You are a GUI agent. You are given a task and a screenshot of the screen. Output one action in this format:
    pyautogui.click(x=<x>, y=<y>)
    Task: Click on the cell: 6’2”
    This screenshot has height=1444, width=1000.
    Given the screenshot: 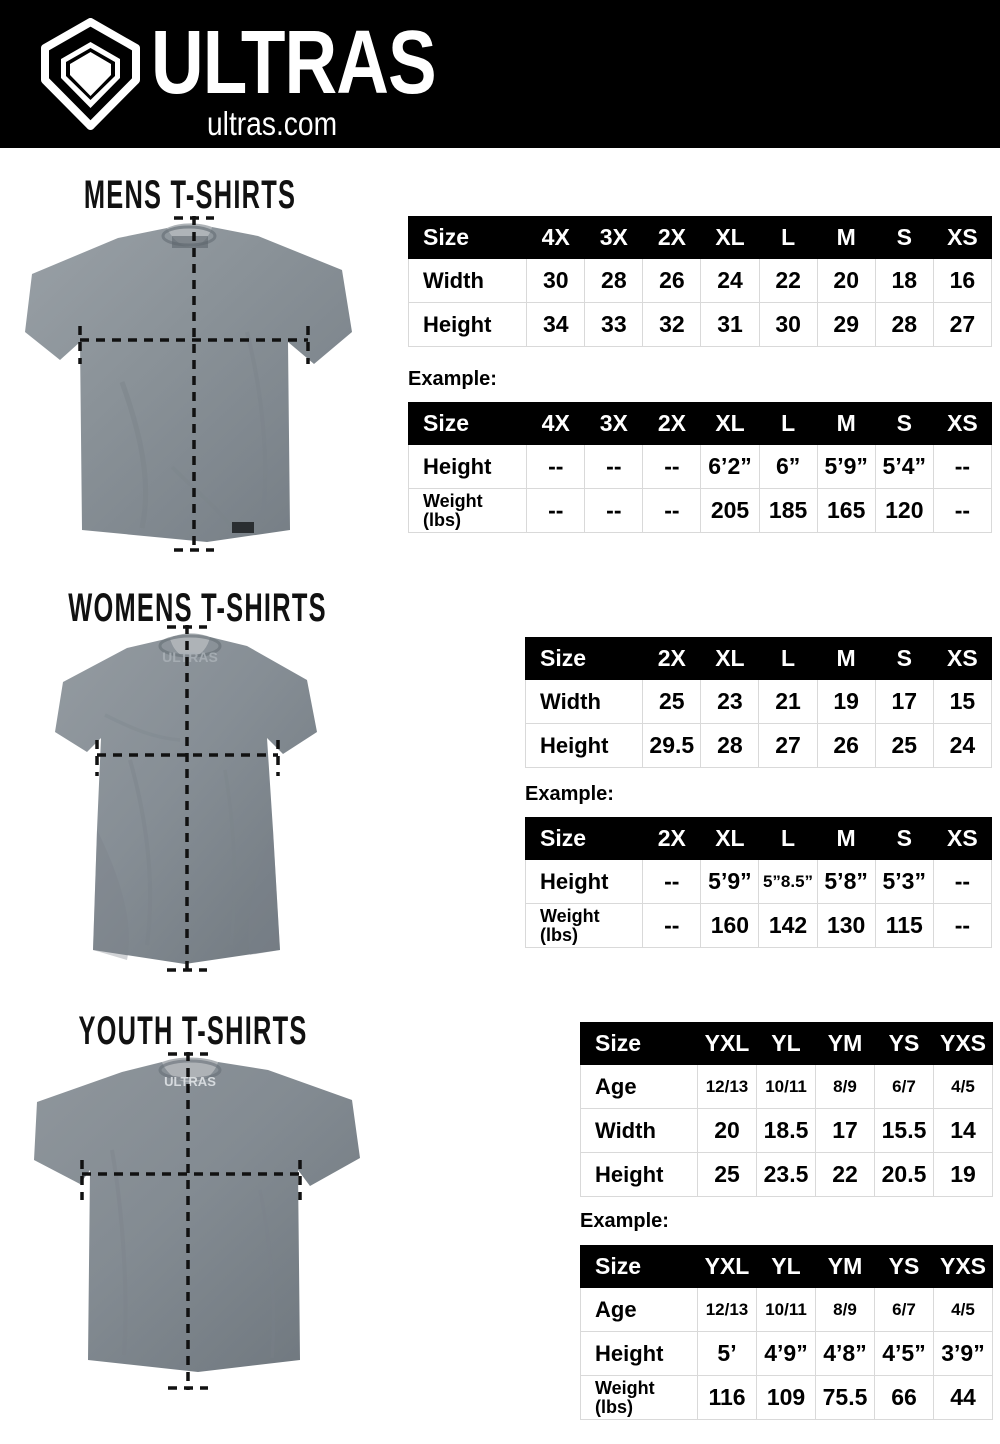 What is the action you would take?
    pyautogui.click(x=730, y=466)
    